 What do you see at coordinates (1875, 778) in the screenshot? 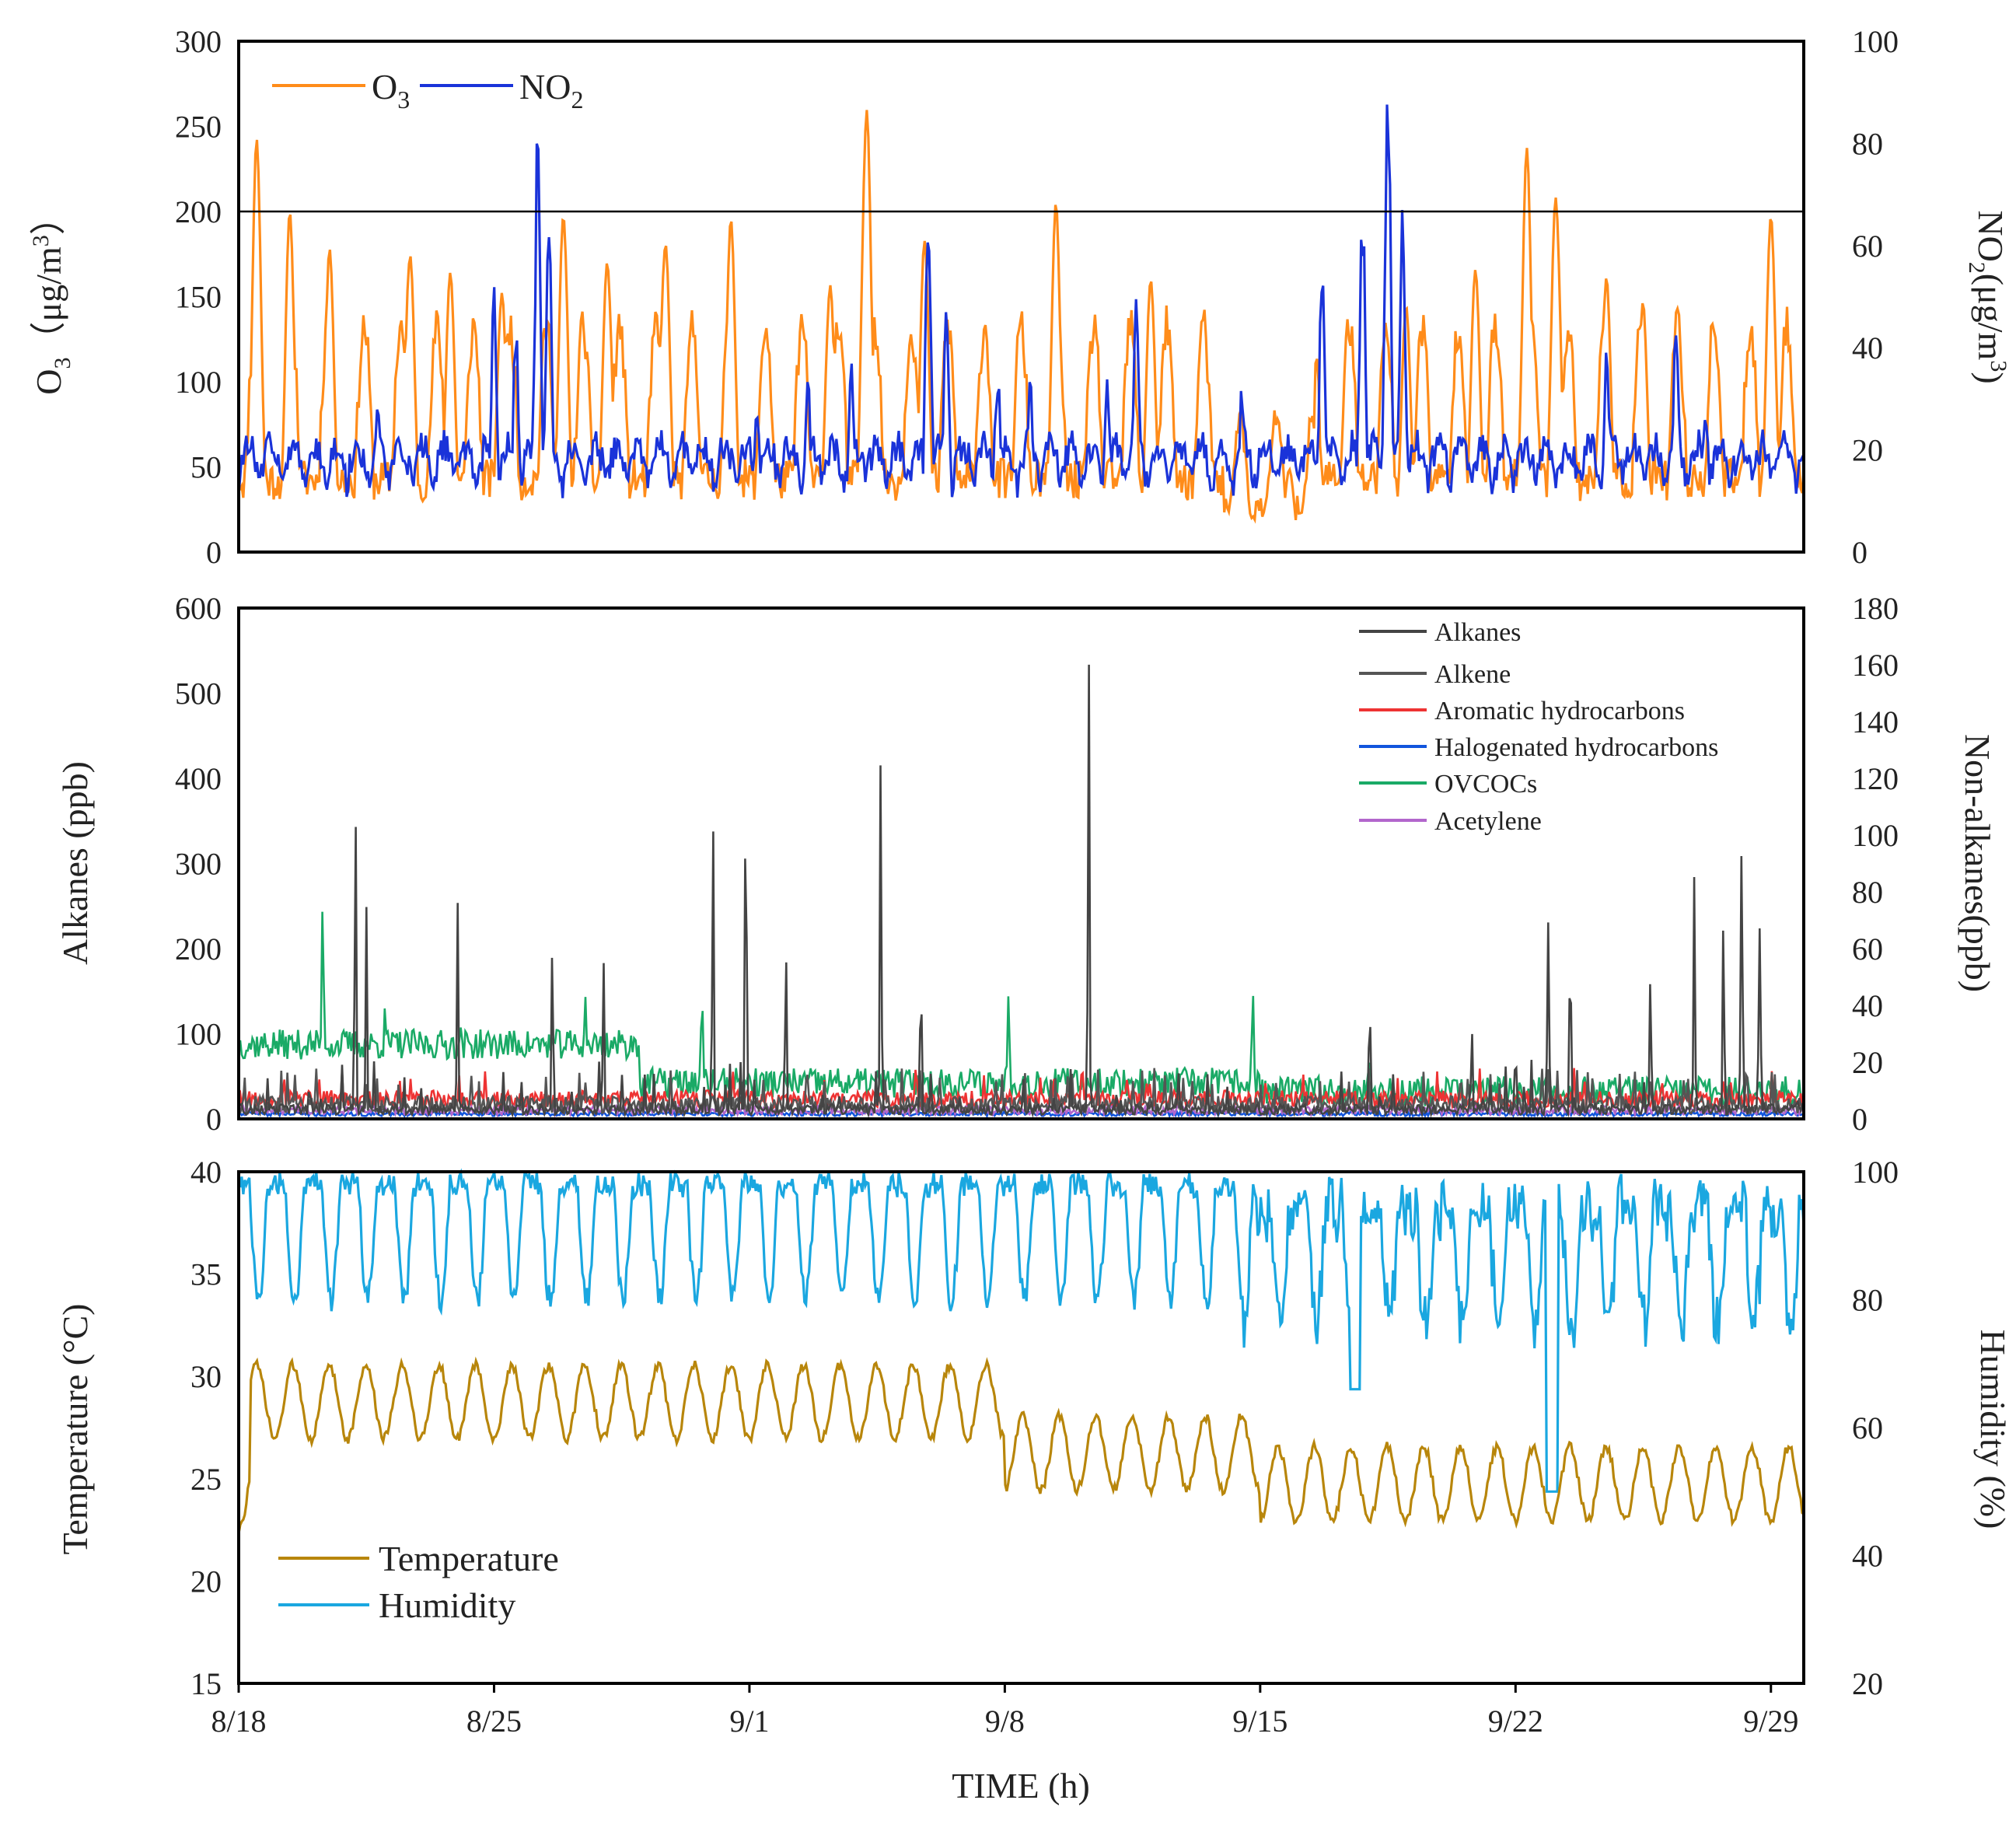
I see `mid-right-ticks-label-6: 120` at bounding box center [1875, 778].